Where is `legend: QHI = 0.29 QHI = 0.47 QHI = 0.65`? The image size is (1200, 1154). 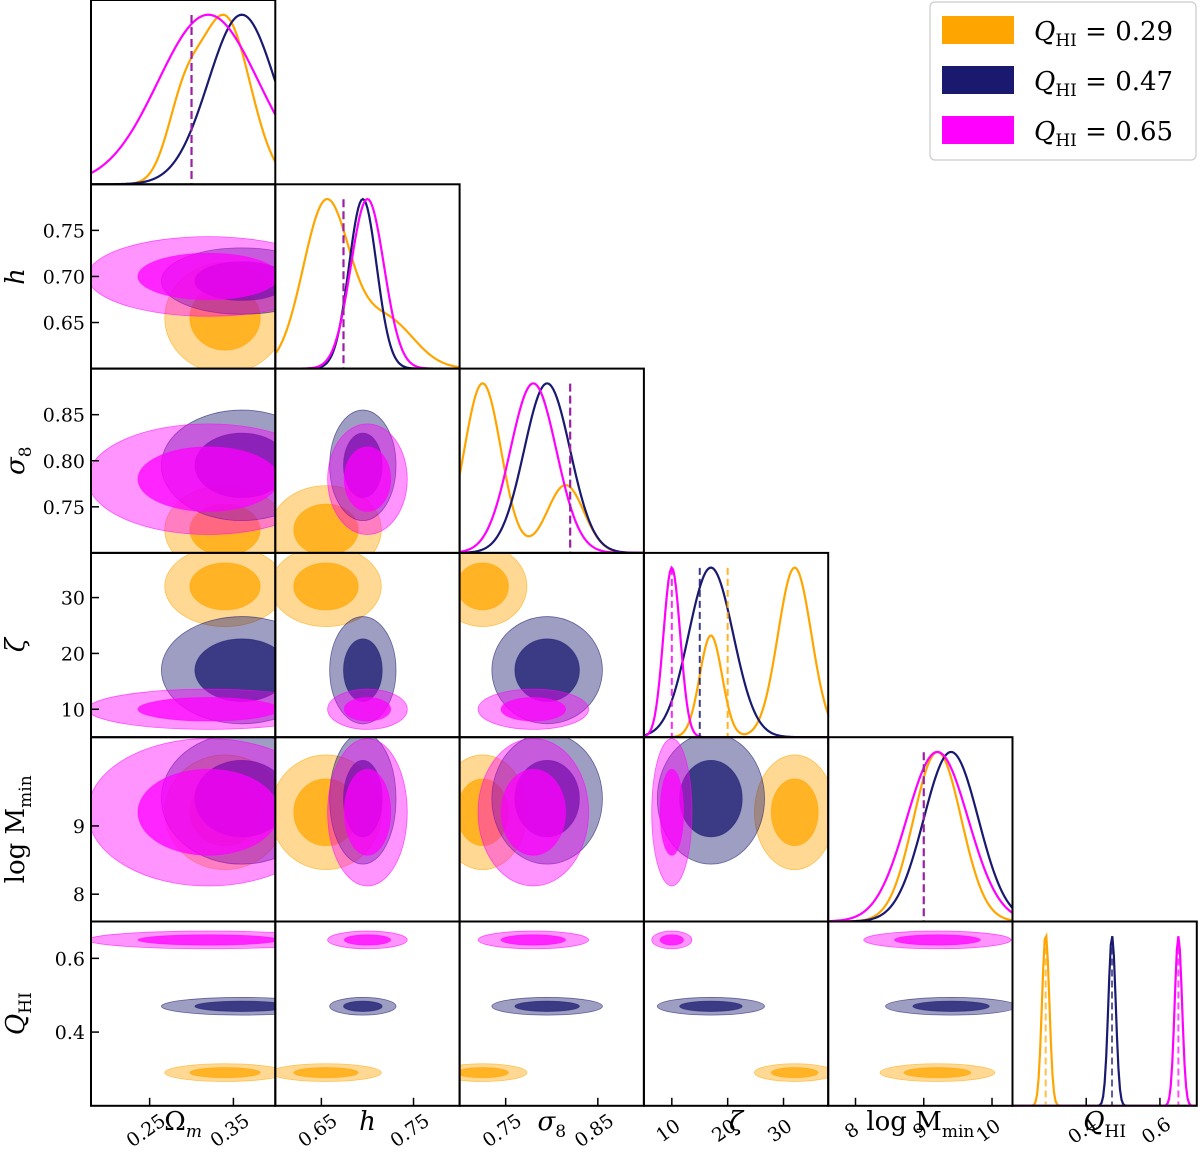 legend: QHI = 0.29 QHI = 0.47 QHI = 0.65 is located at coordinates (1063, 81).